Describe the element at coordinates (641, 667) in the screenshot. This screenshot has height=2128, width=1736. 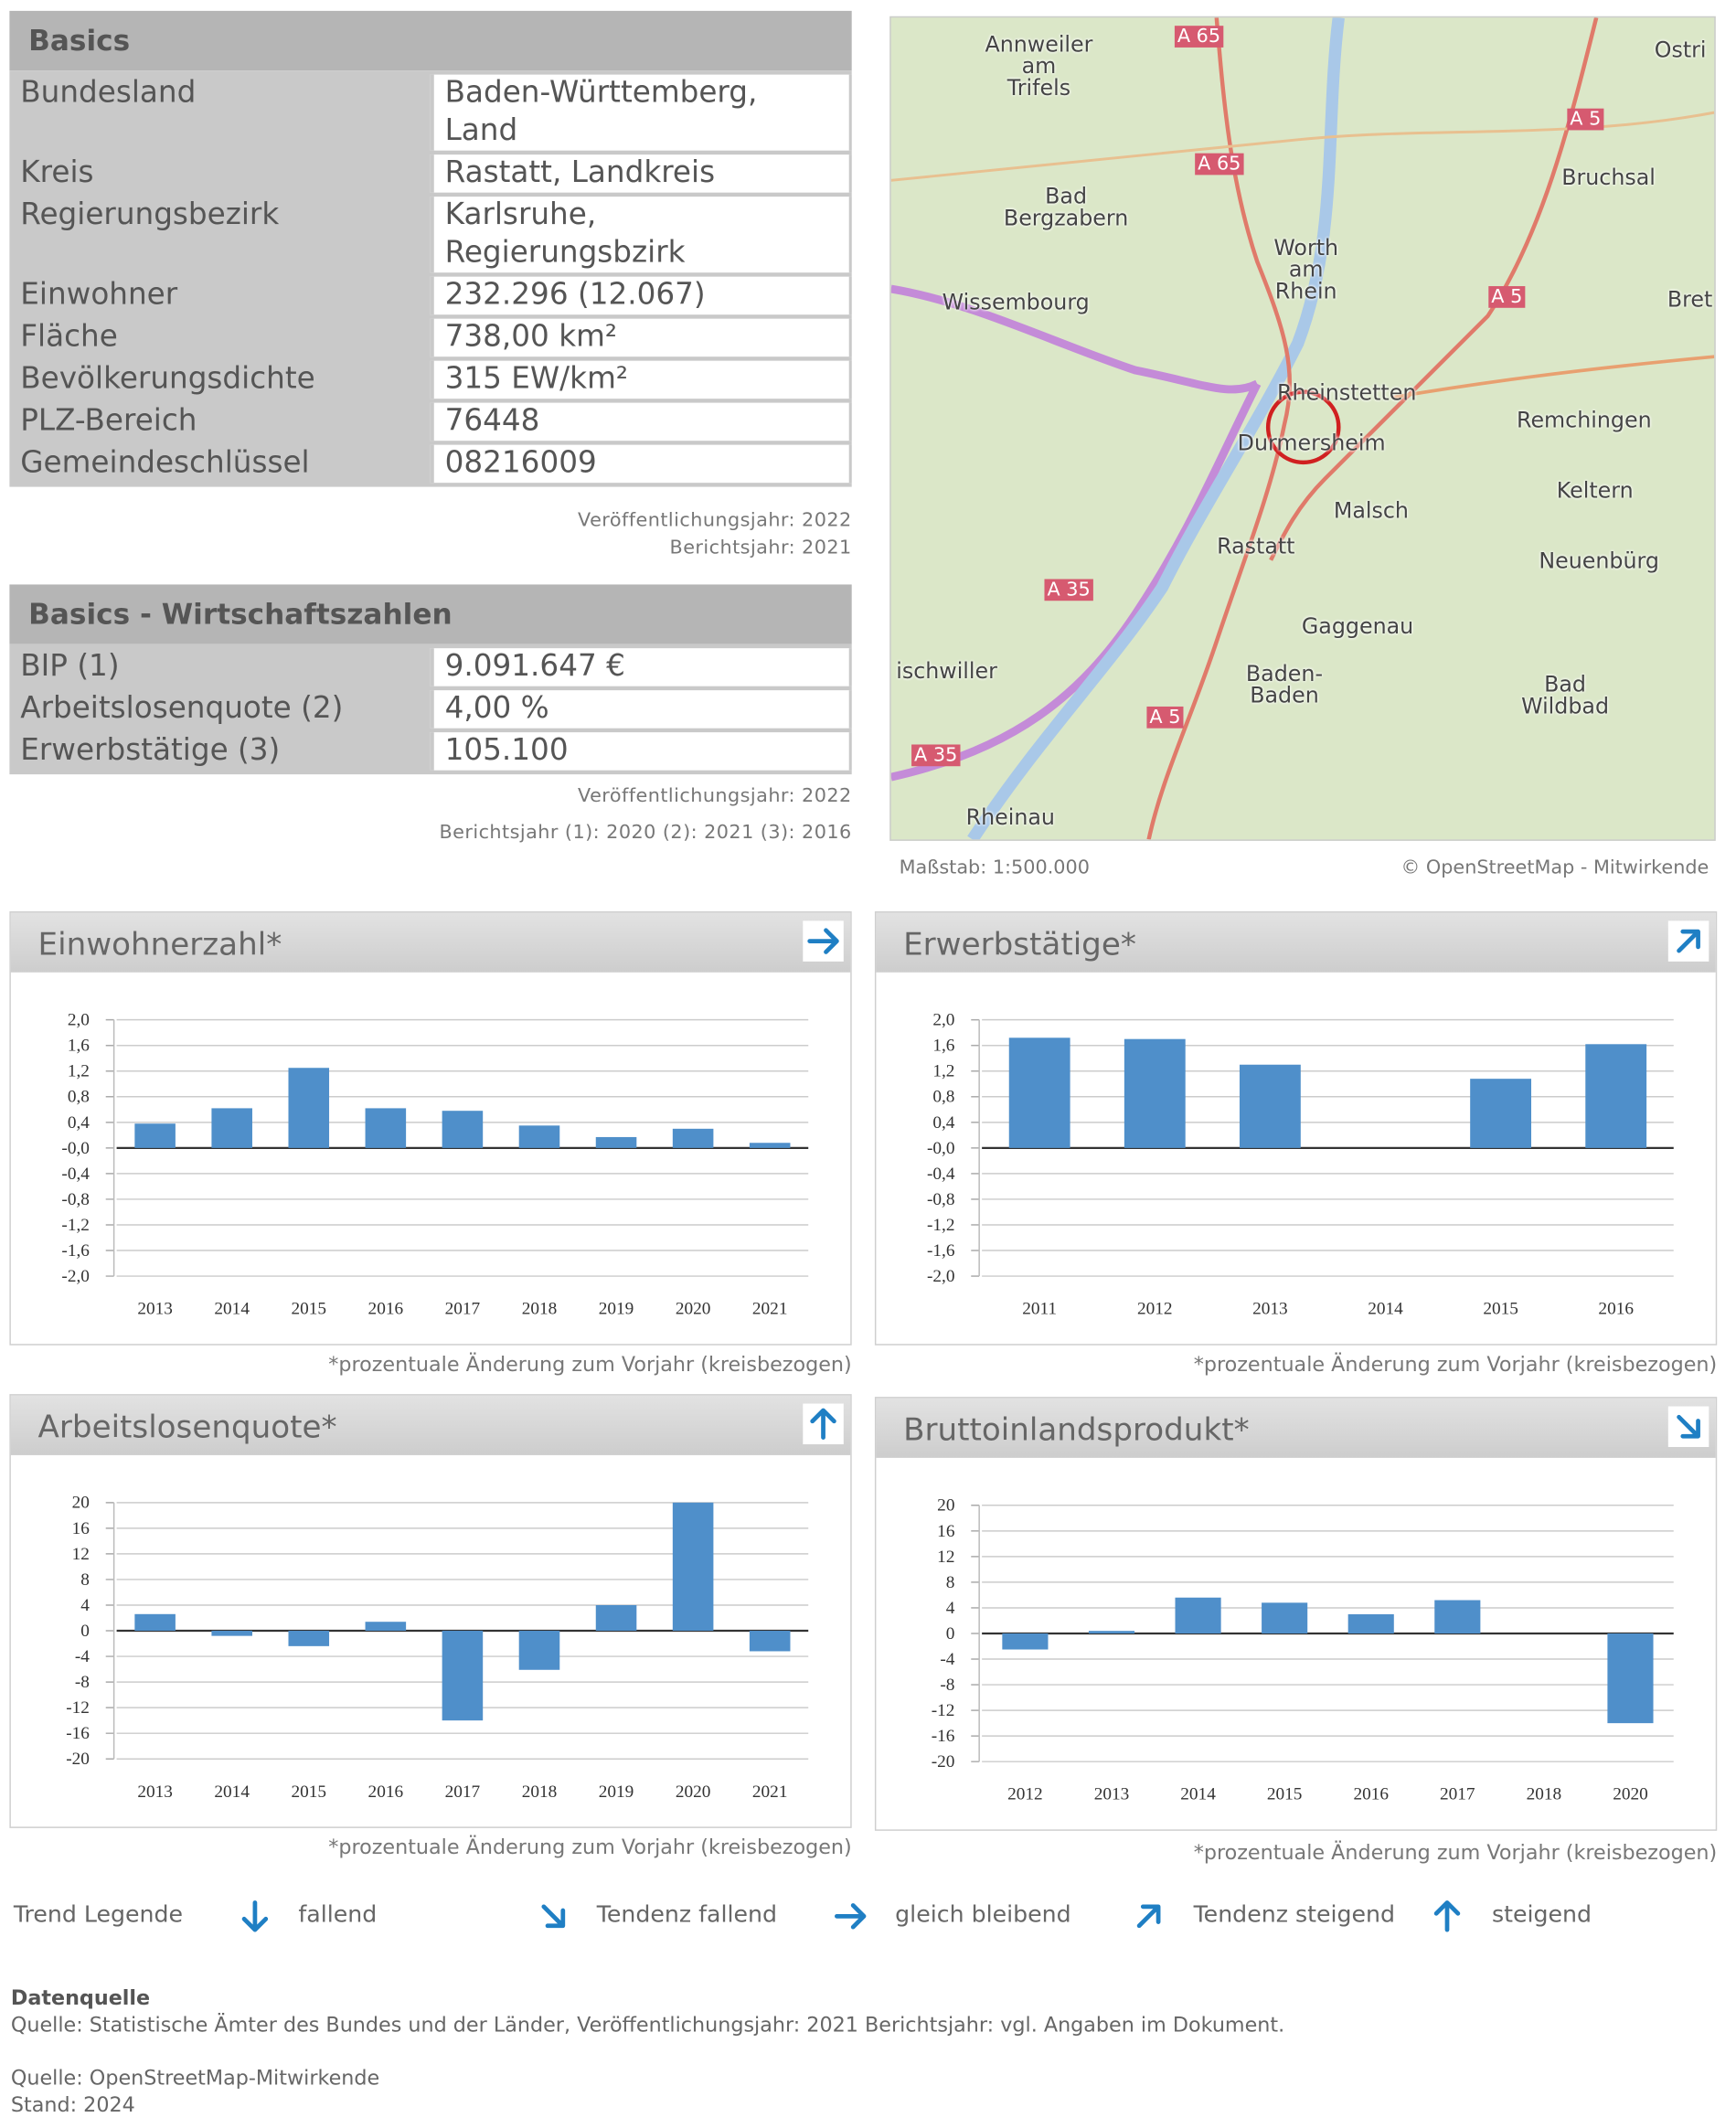
I see `row-value: 9.091.647 €` at that location.